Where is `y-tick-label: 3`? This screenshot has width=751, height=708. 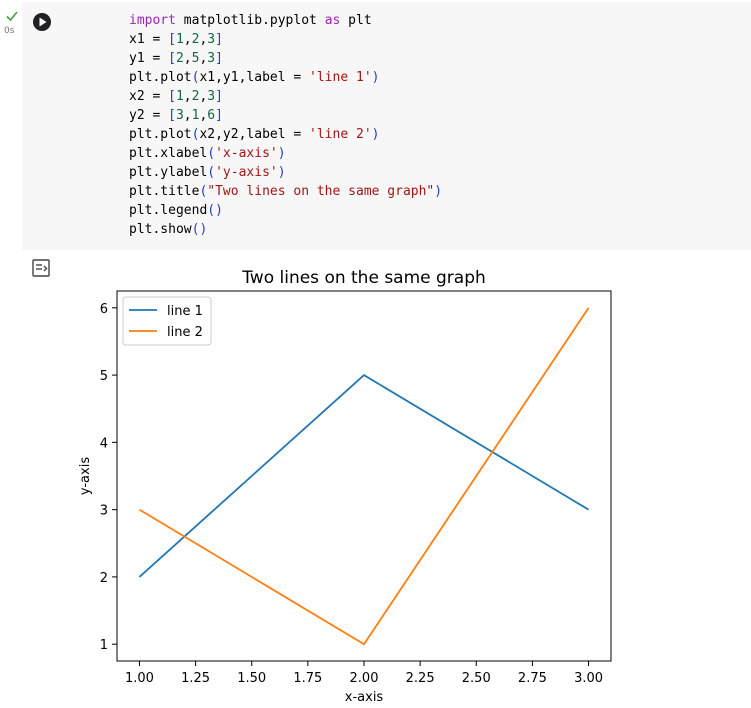
y-tick-label: 3 is located at coordinates (104, 511).